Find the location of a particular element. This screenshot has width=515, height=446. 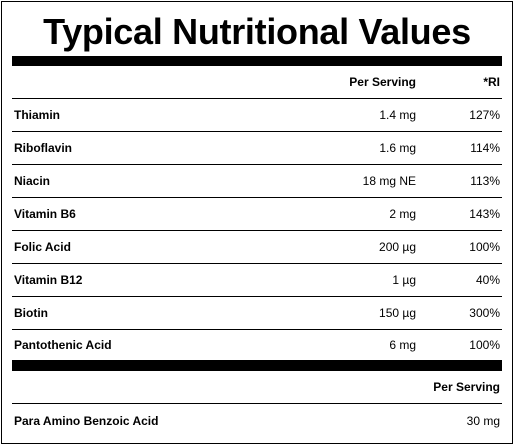

panel-title: Typical Nutritional Values is located at coordinates (257, 31).